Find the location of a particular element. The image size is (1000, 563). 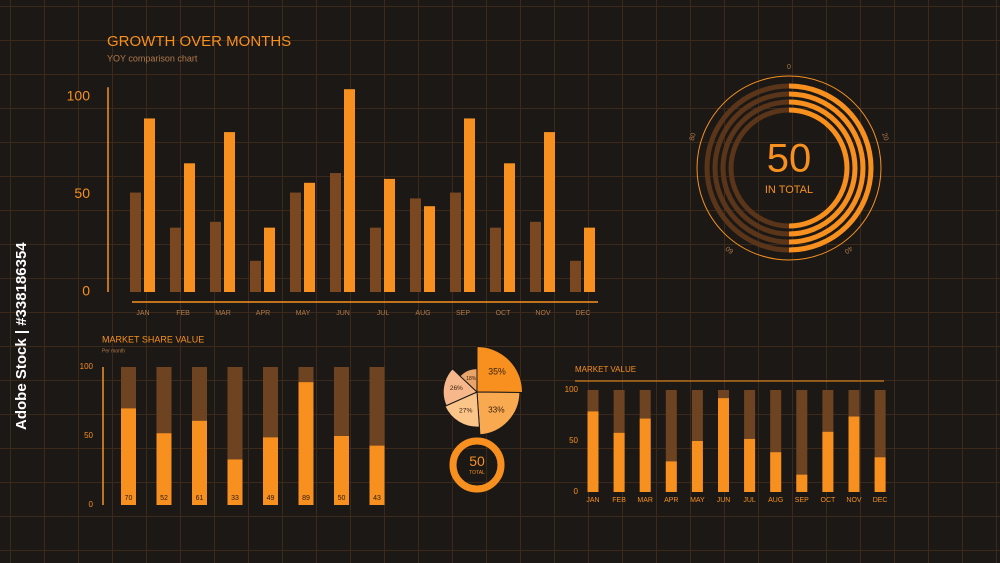

chart-title: MARKET SHARE VALUE is located at coordinates (153, 339).